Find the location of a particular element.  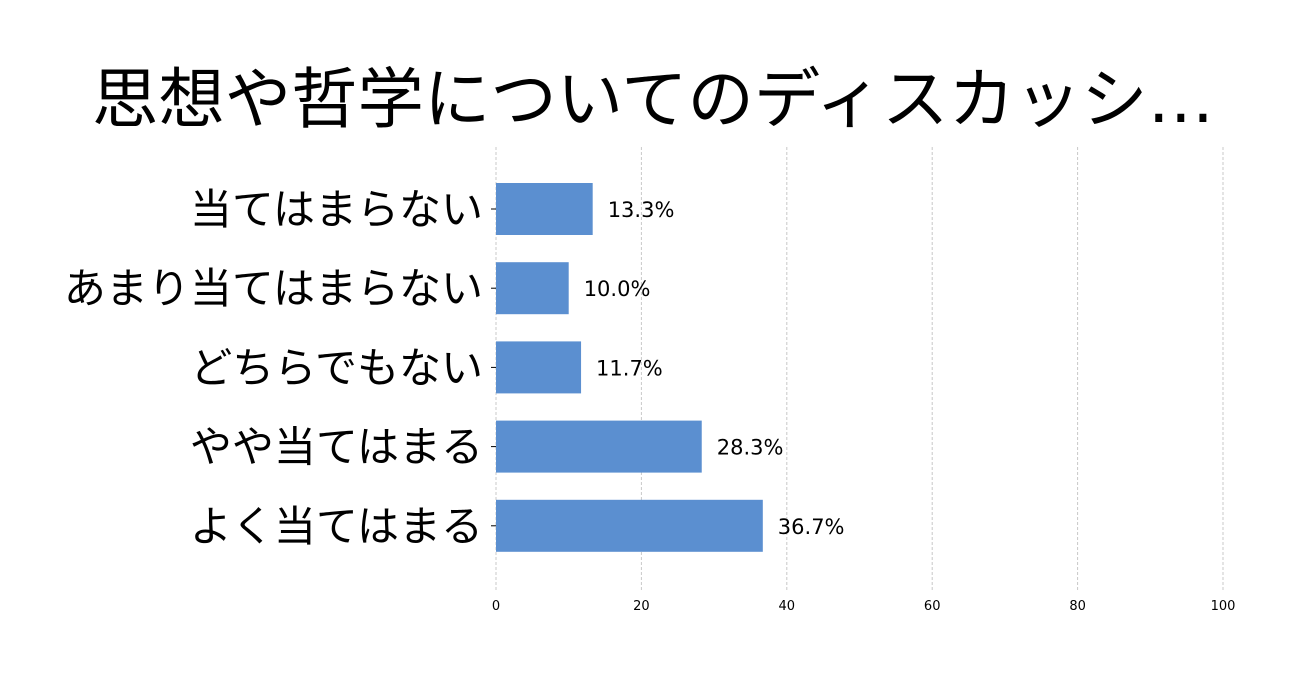

x-tick-label: 80 is located at coordinates (1077, 606).